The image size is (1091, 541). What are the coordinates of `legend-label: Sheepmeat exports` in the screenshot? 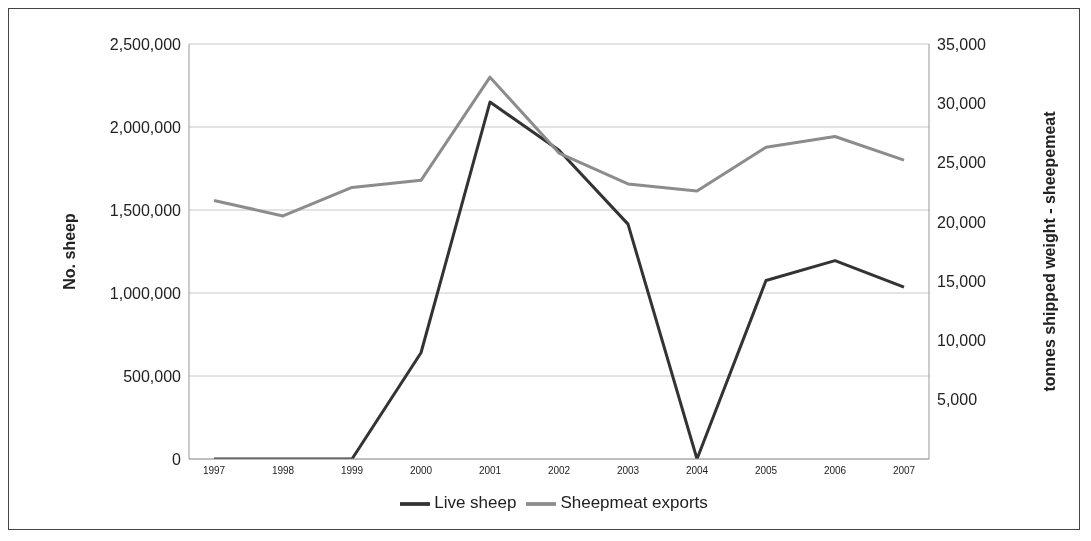 It's located at (634, 503).